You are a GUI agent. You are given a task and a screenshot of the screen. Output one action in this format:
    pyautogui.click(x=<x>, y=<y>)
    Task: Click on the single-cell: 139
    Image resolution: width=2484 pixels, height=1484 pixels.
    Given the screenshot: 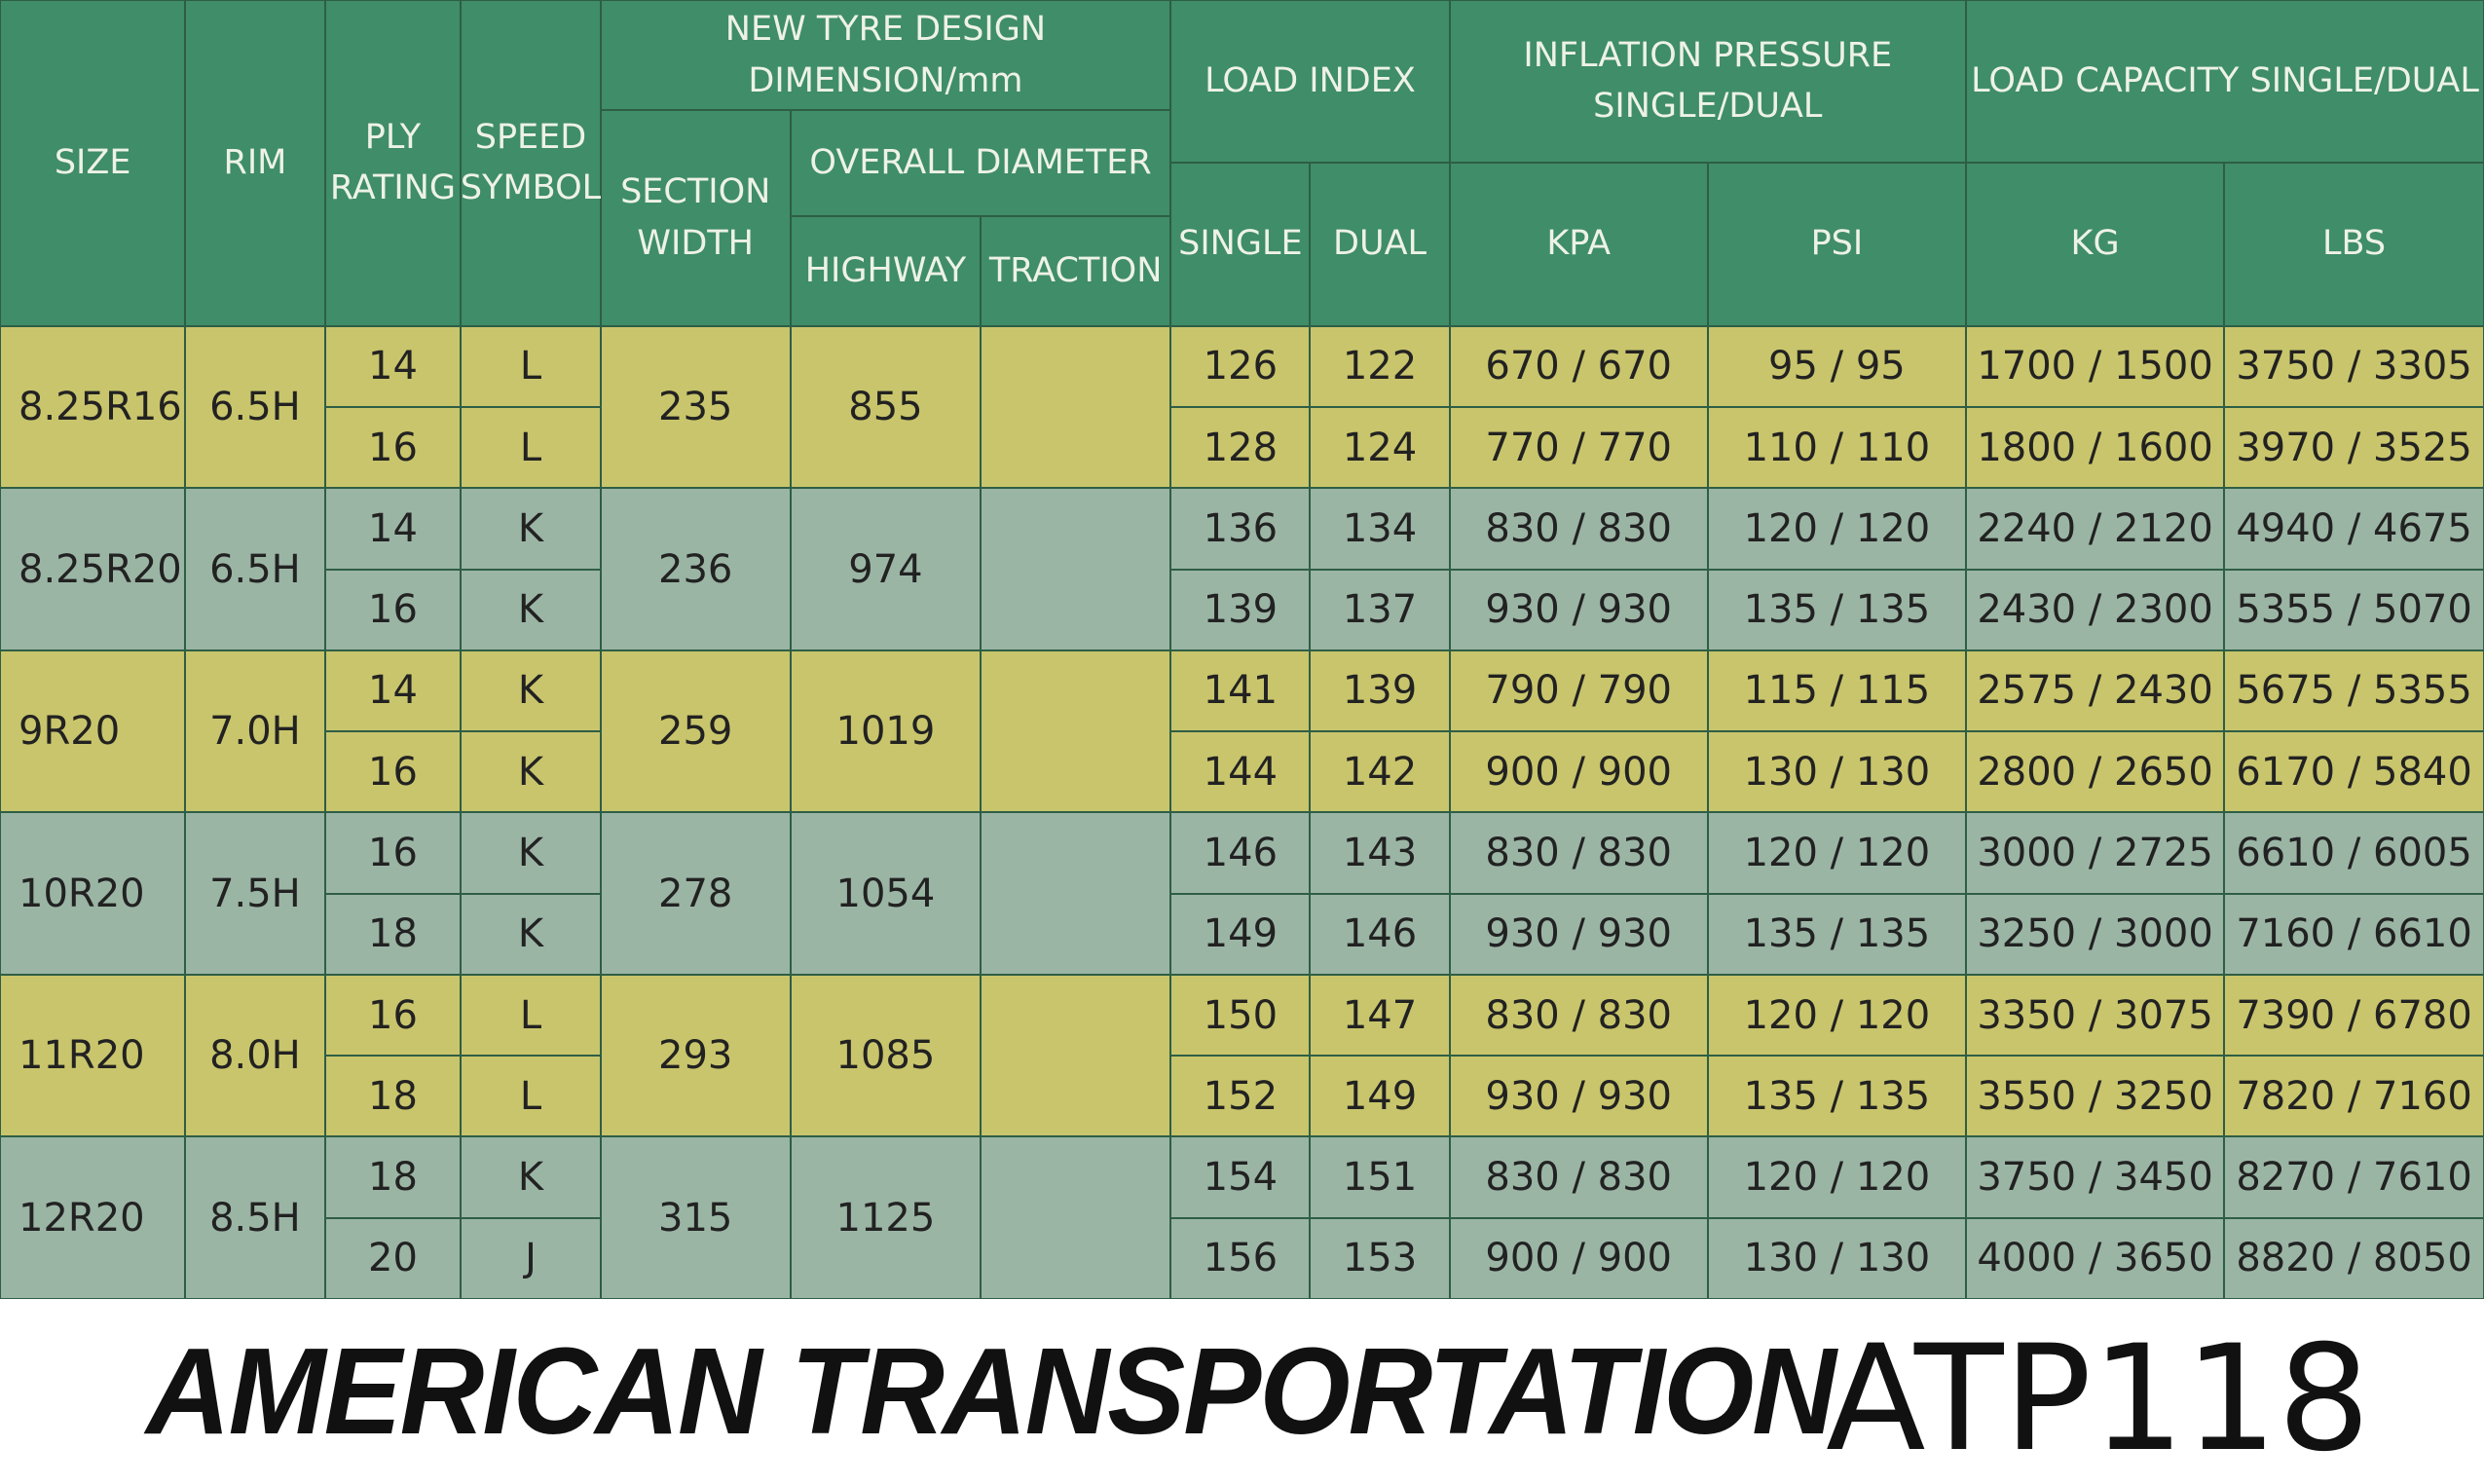 What is the action you would take?
    pyautogui.click(x=1240, y=609)
    